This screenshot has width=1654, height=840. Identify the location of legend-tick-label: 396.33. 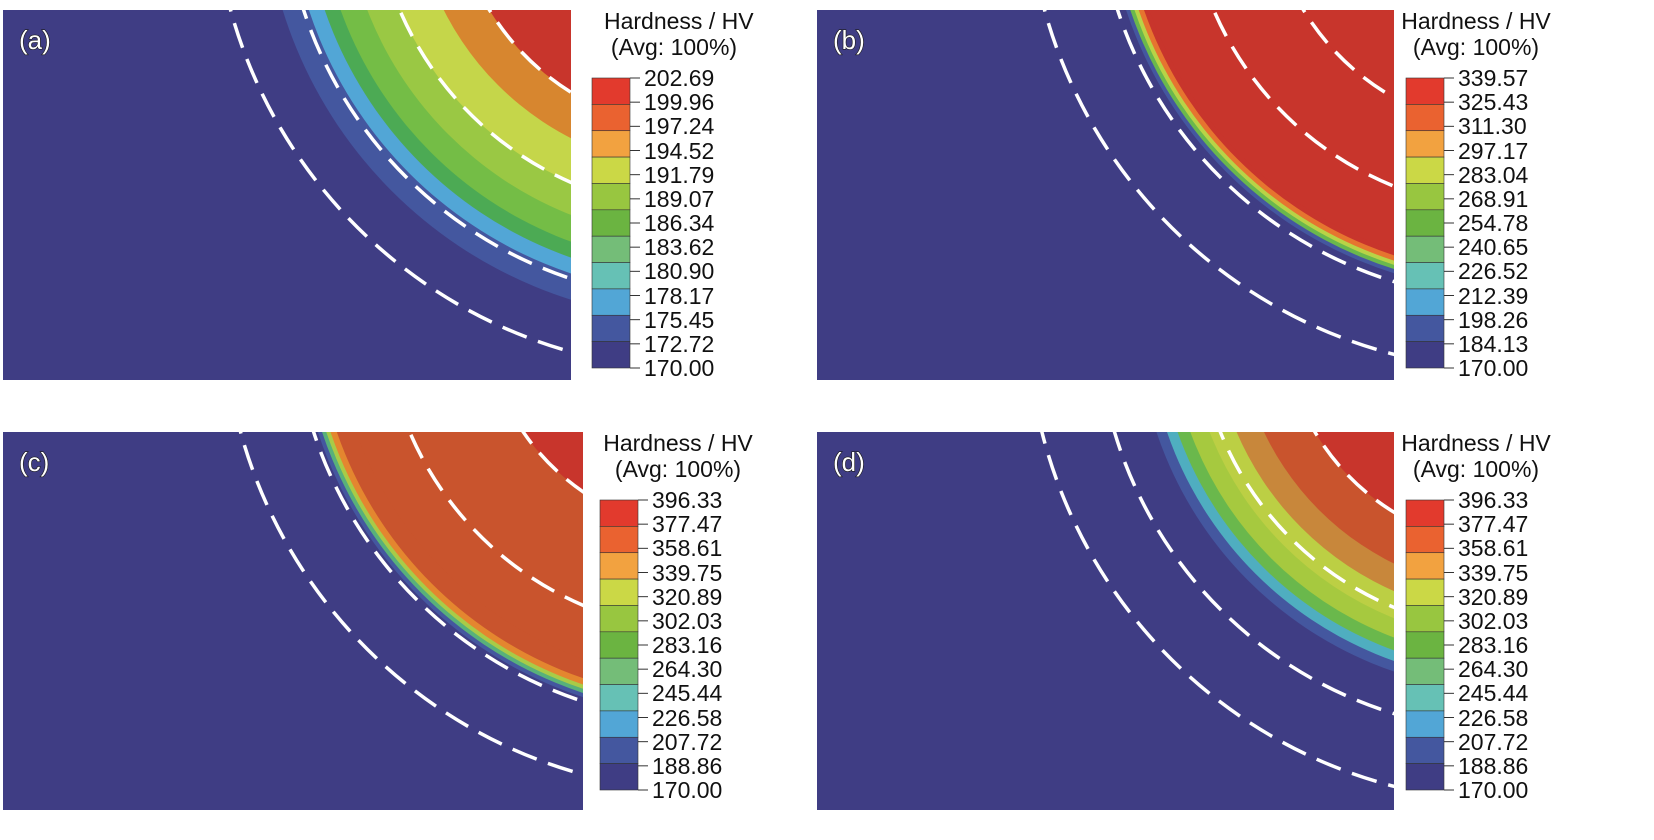
(1493, 500).